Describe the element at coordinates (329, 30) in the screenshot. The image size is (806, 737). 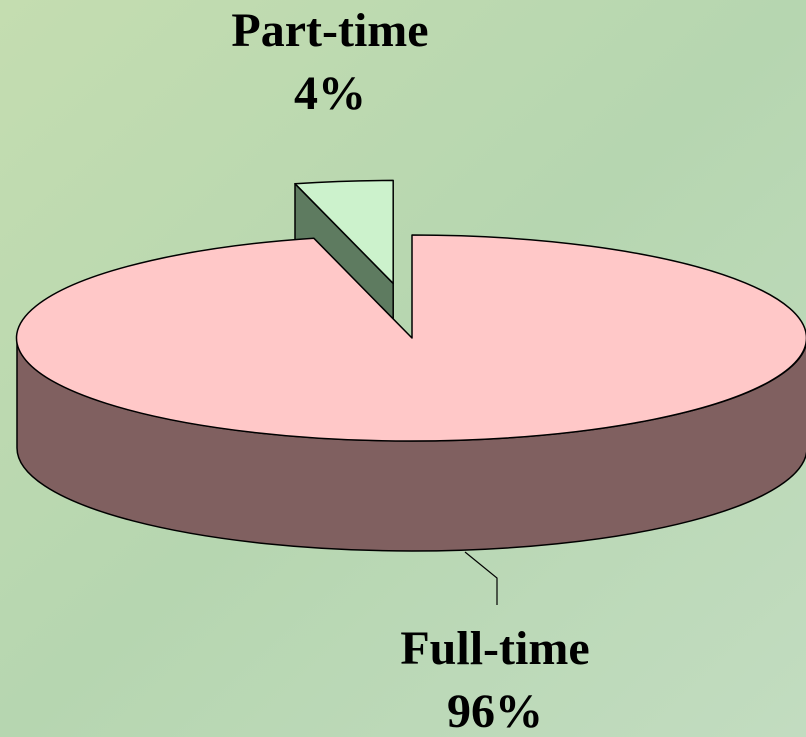
I see `slice-label: Part-time` at that location.